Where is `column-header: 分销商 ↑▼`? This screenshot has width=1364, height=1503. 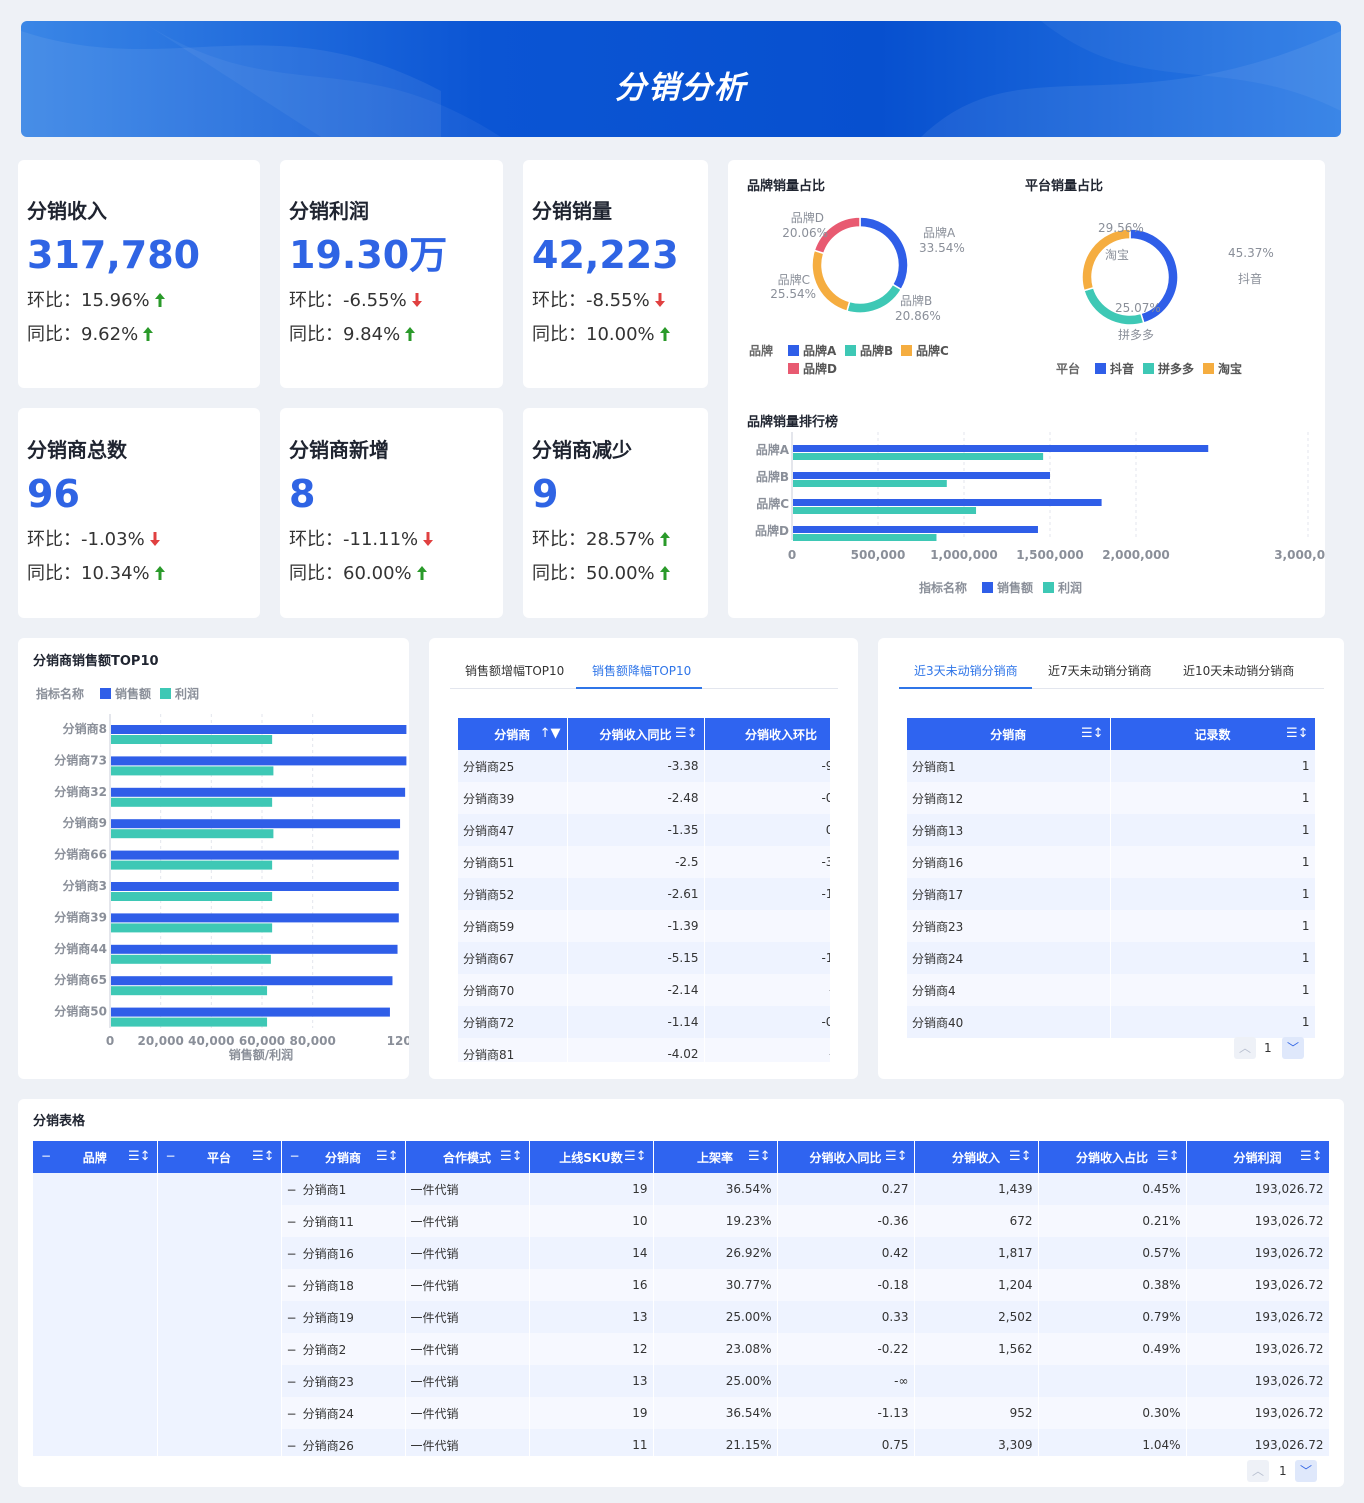 column-header: 分销商 ↑▼ is located at coordinates (513, 734).